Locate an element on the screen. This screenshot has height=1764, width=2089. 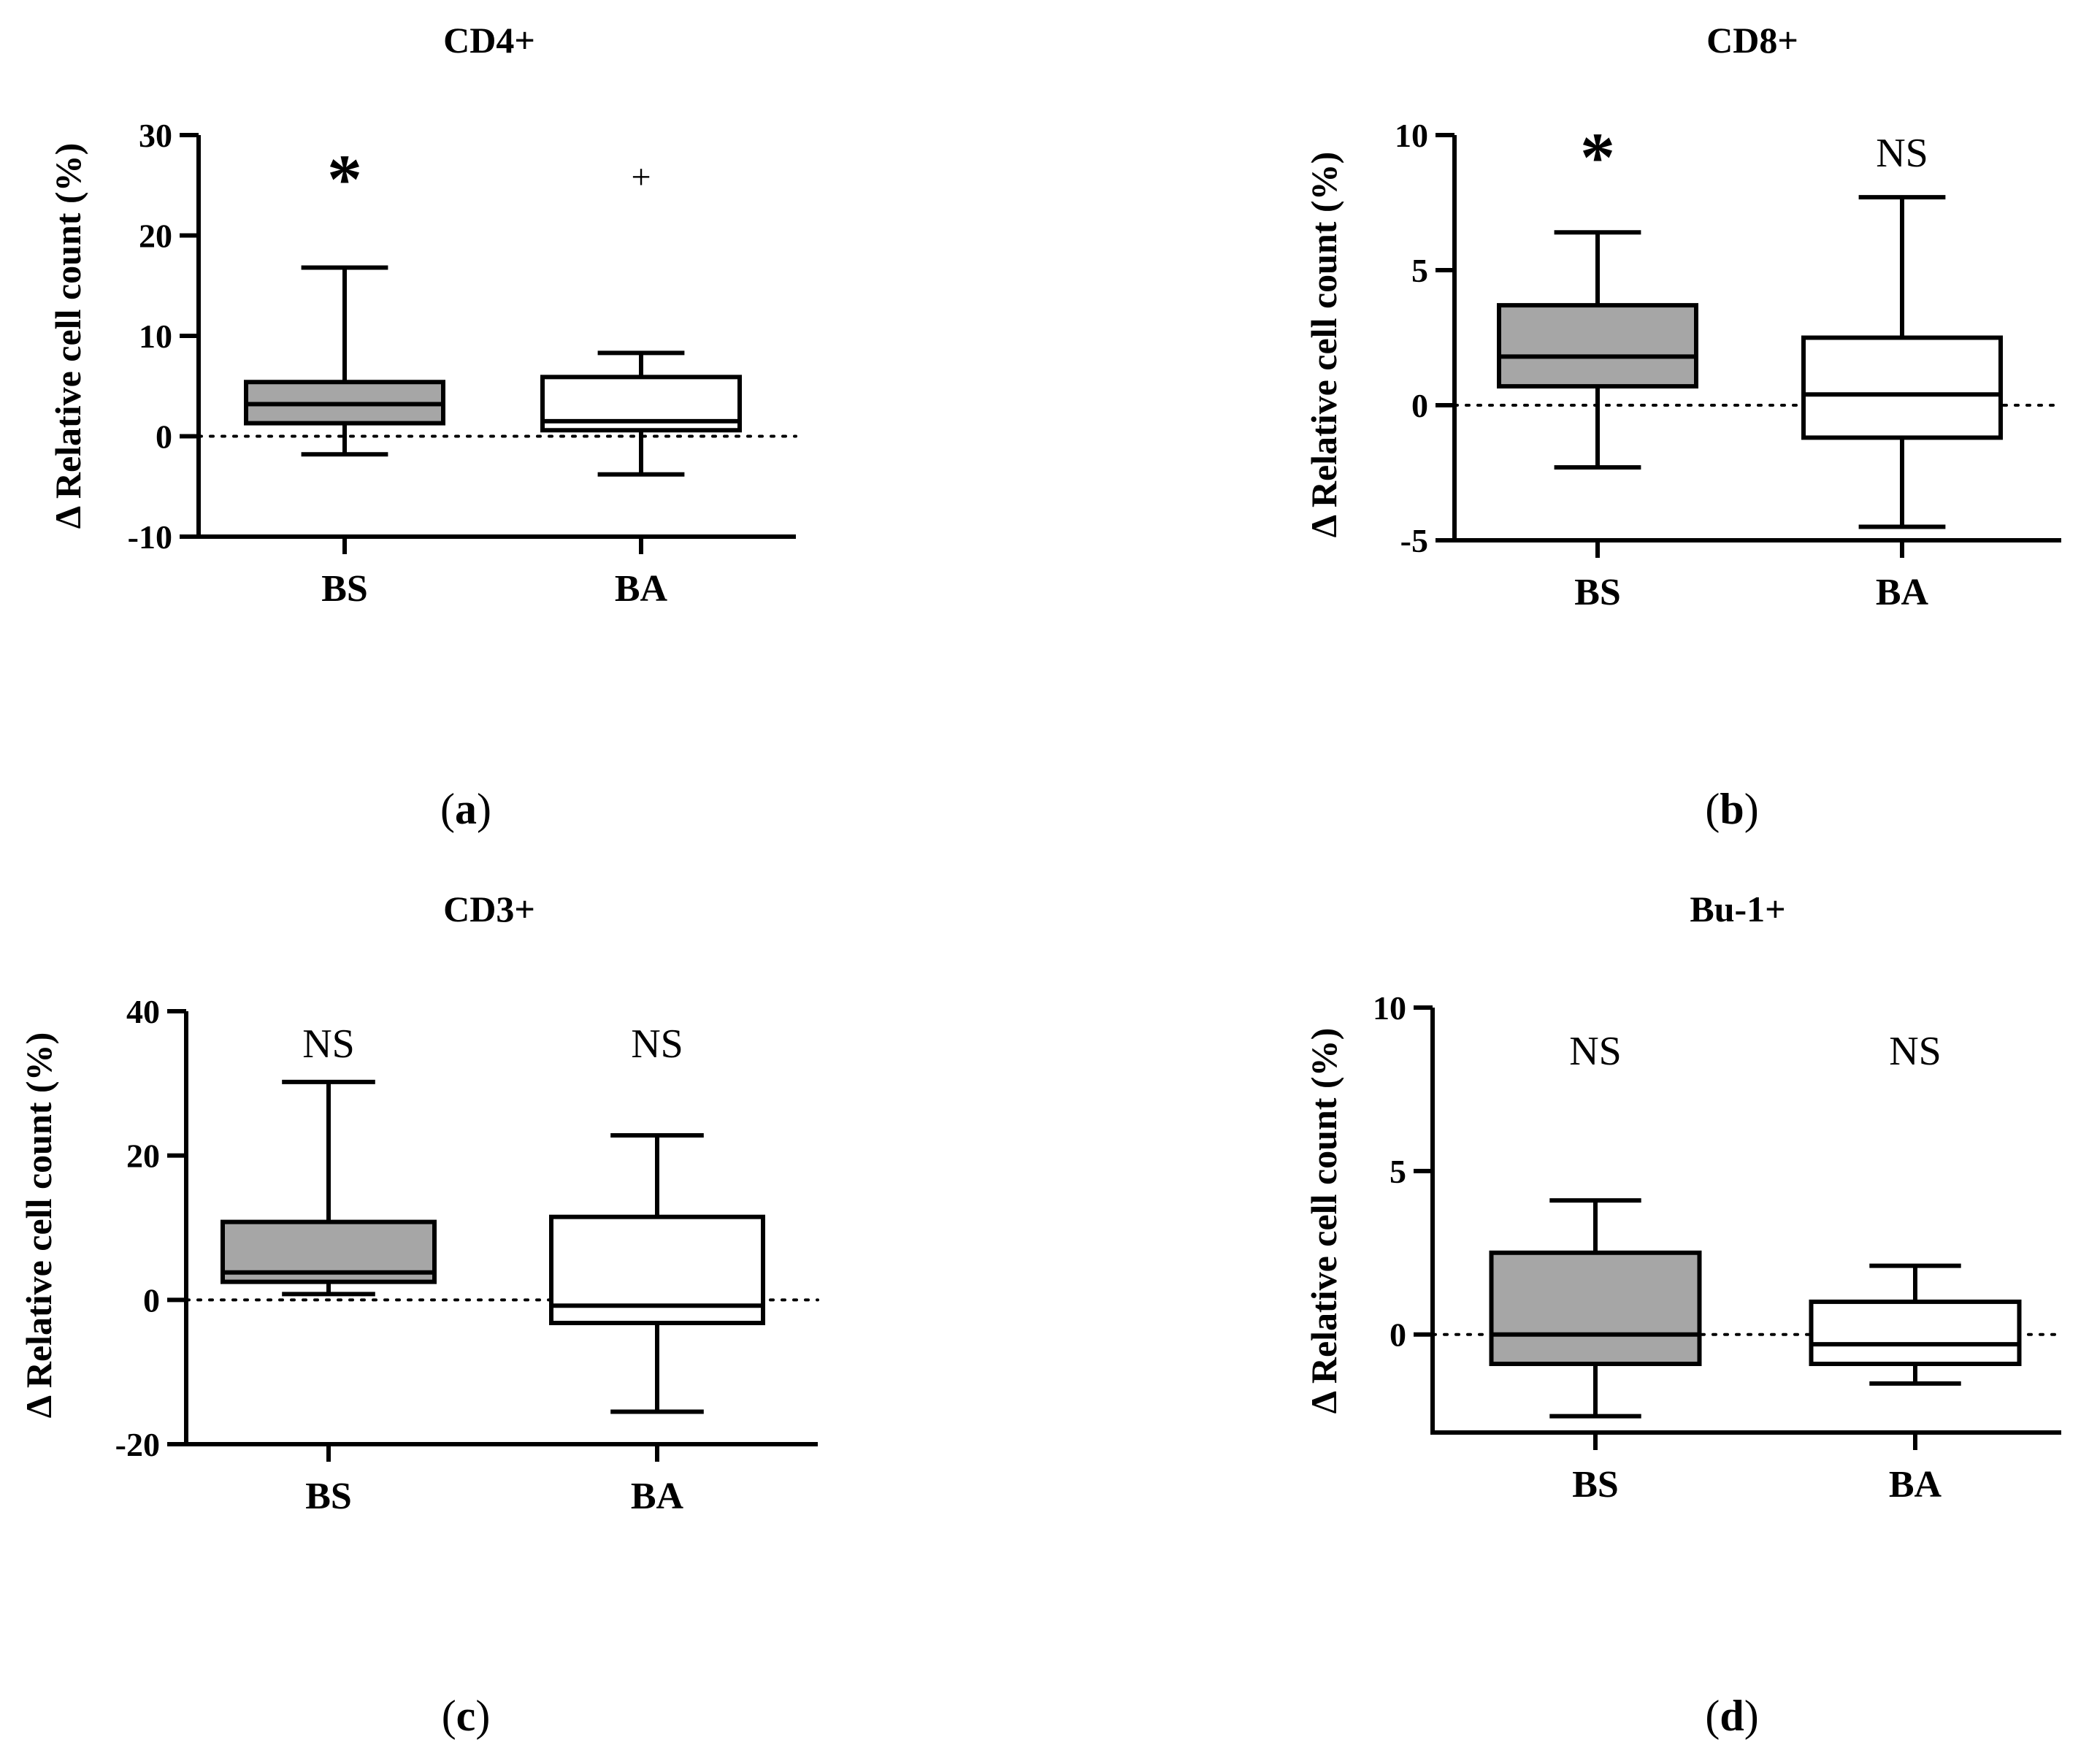
panel-letter: a is located at coordinates (466, 809).